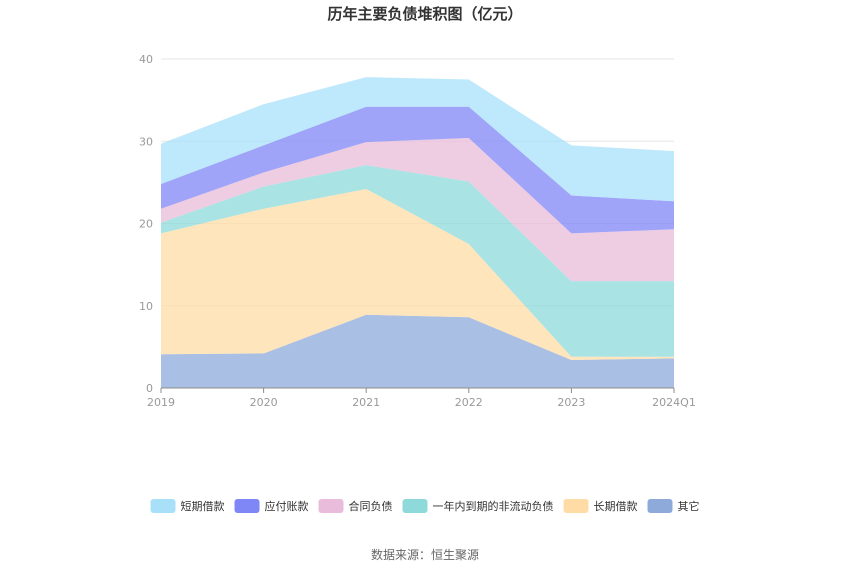  I want to click on legend: 短期借款 应付账款 合同负债 一年内到期的非流动负债 长期借款 其它, so click(425, 506).